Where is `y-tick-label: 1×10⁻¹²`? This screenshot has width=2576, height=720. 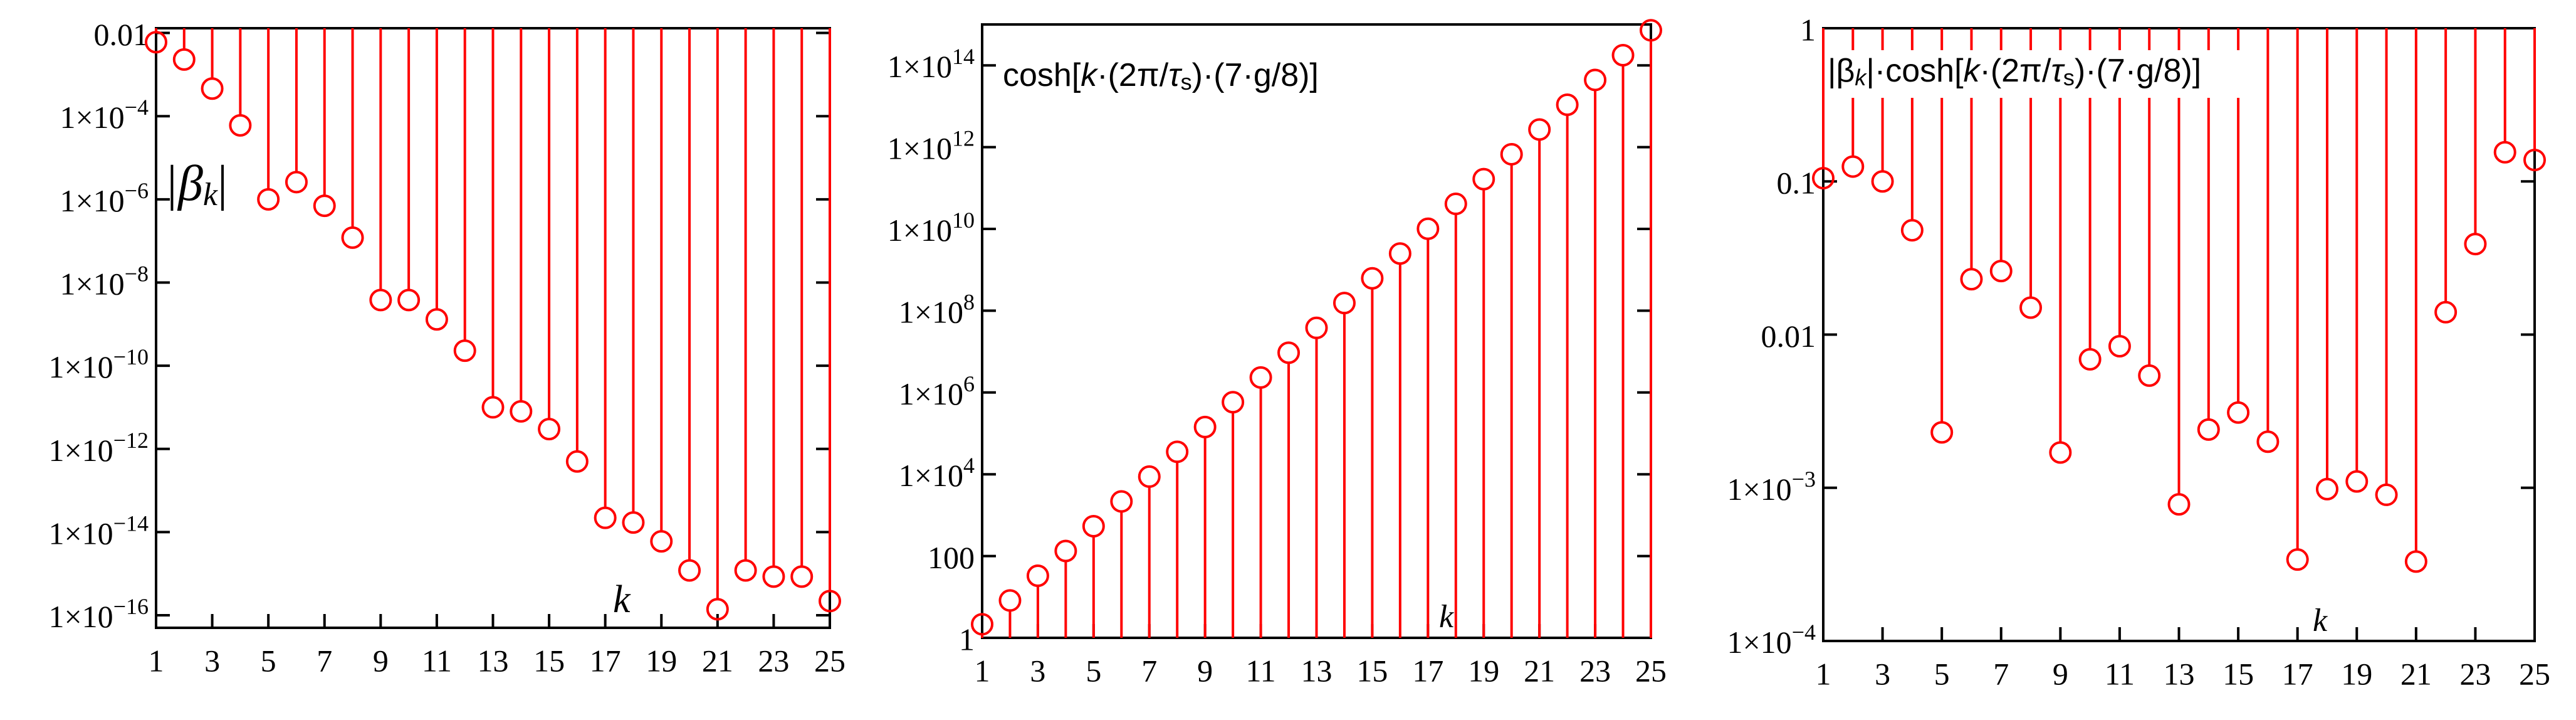 y-tick-label: 1×10⁻¹² is located at coordinates (98, 448).